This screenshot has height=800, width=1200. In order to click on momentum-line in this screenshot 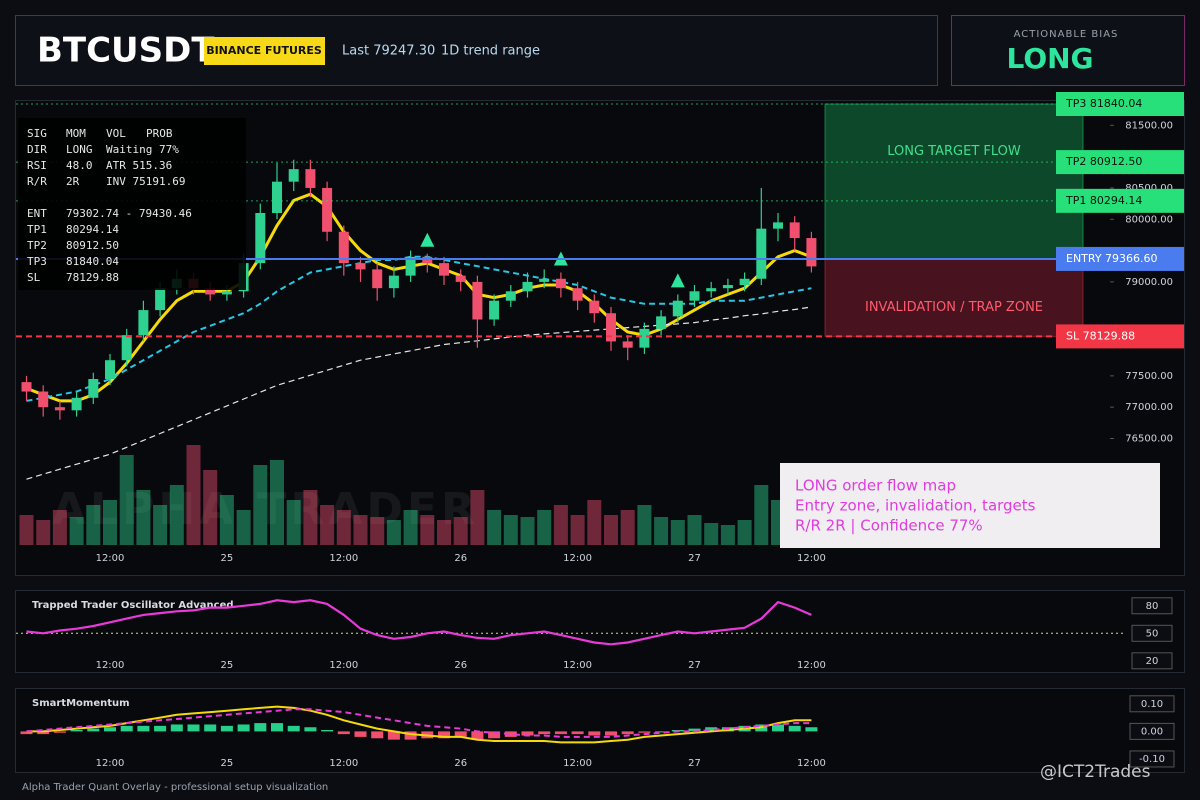, I will do `click(419, 723)`.